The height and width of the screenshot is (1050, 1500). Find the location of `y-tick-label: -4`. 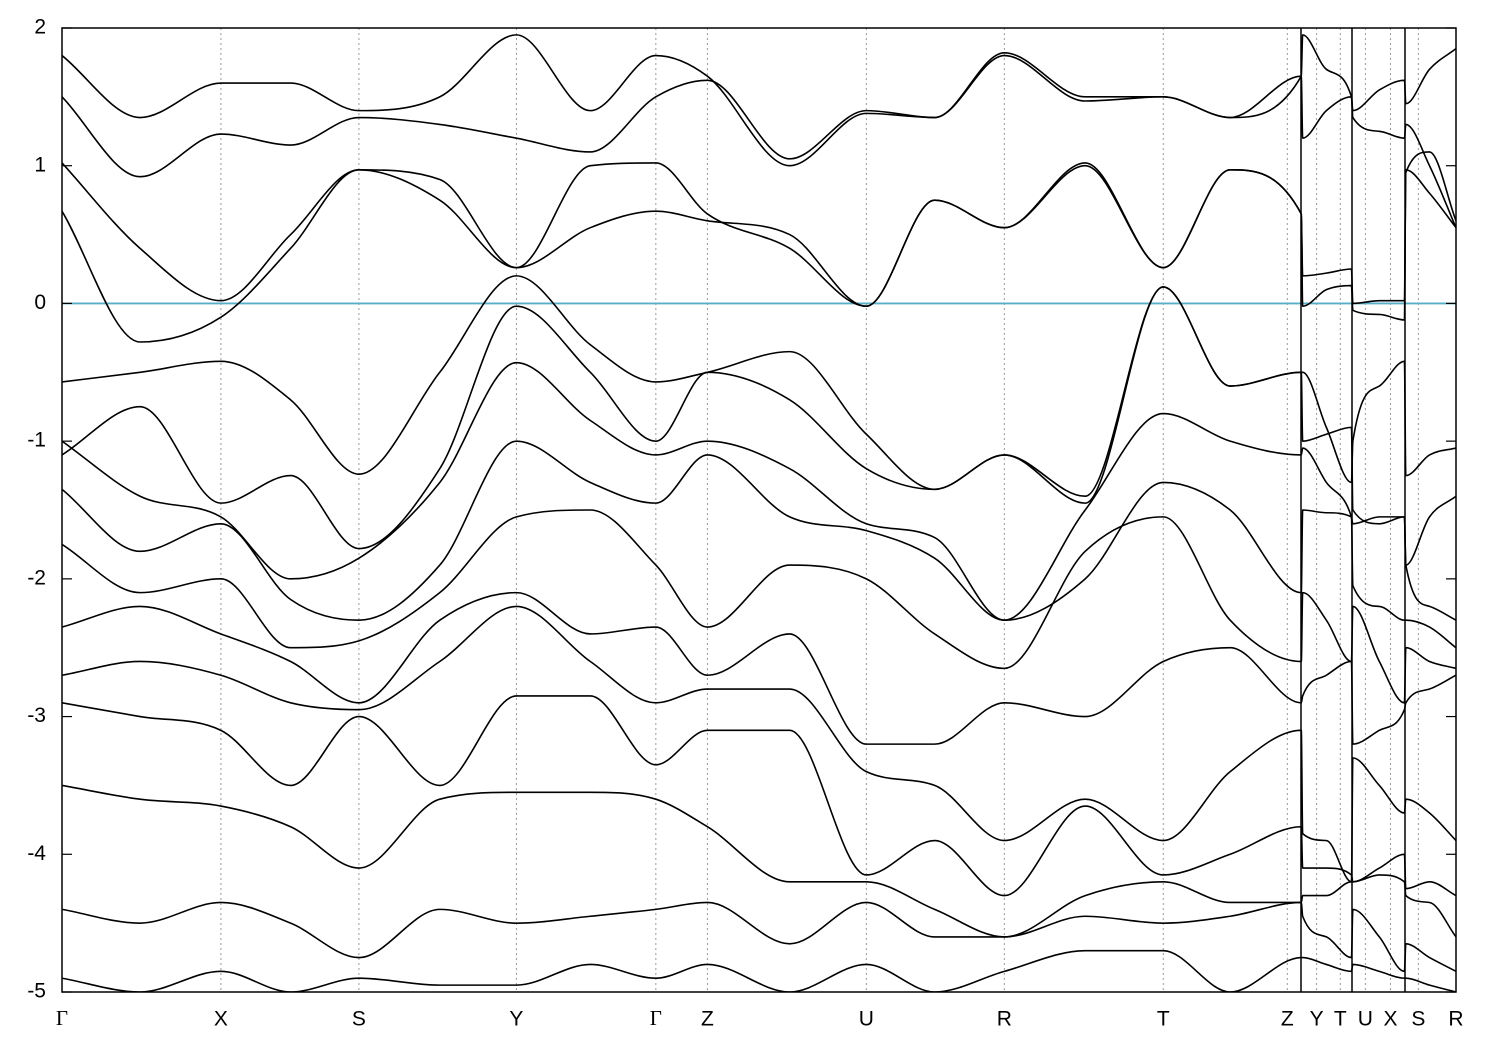

y-tick-label: -4 is located at coordinates (36, 853).